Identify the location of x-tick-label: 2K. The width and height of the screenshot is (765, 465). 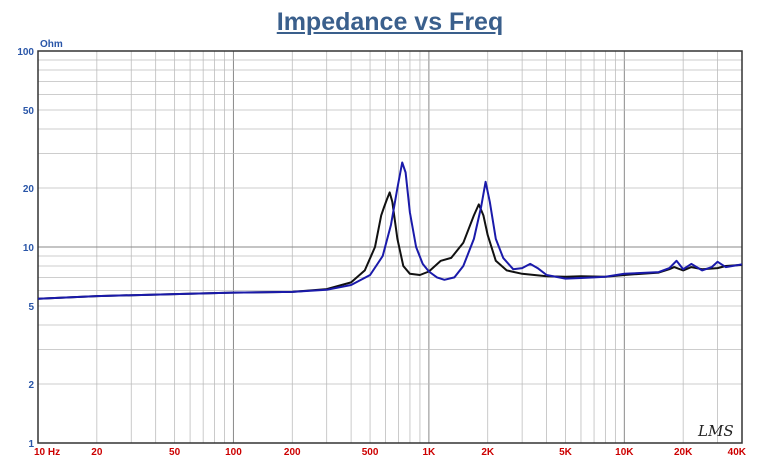
(488, 452).